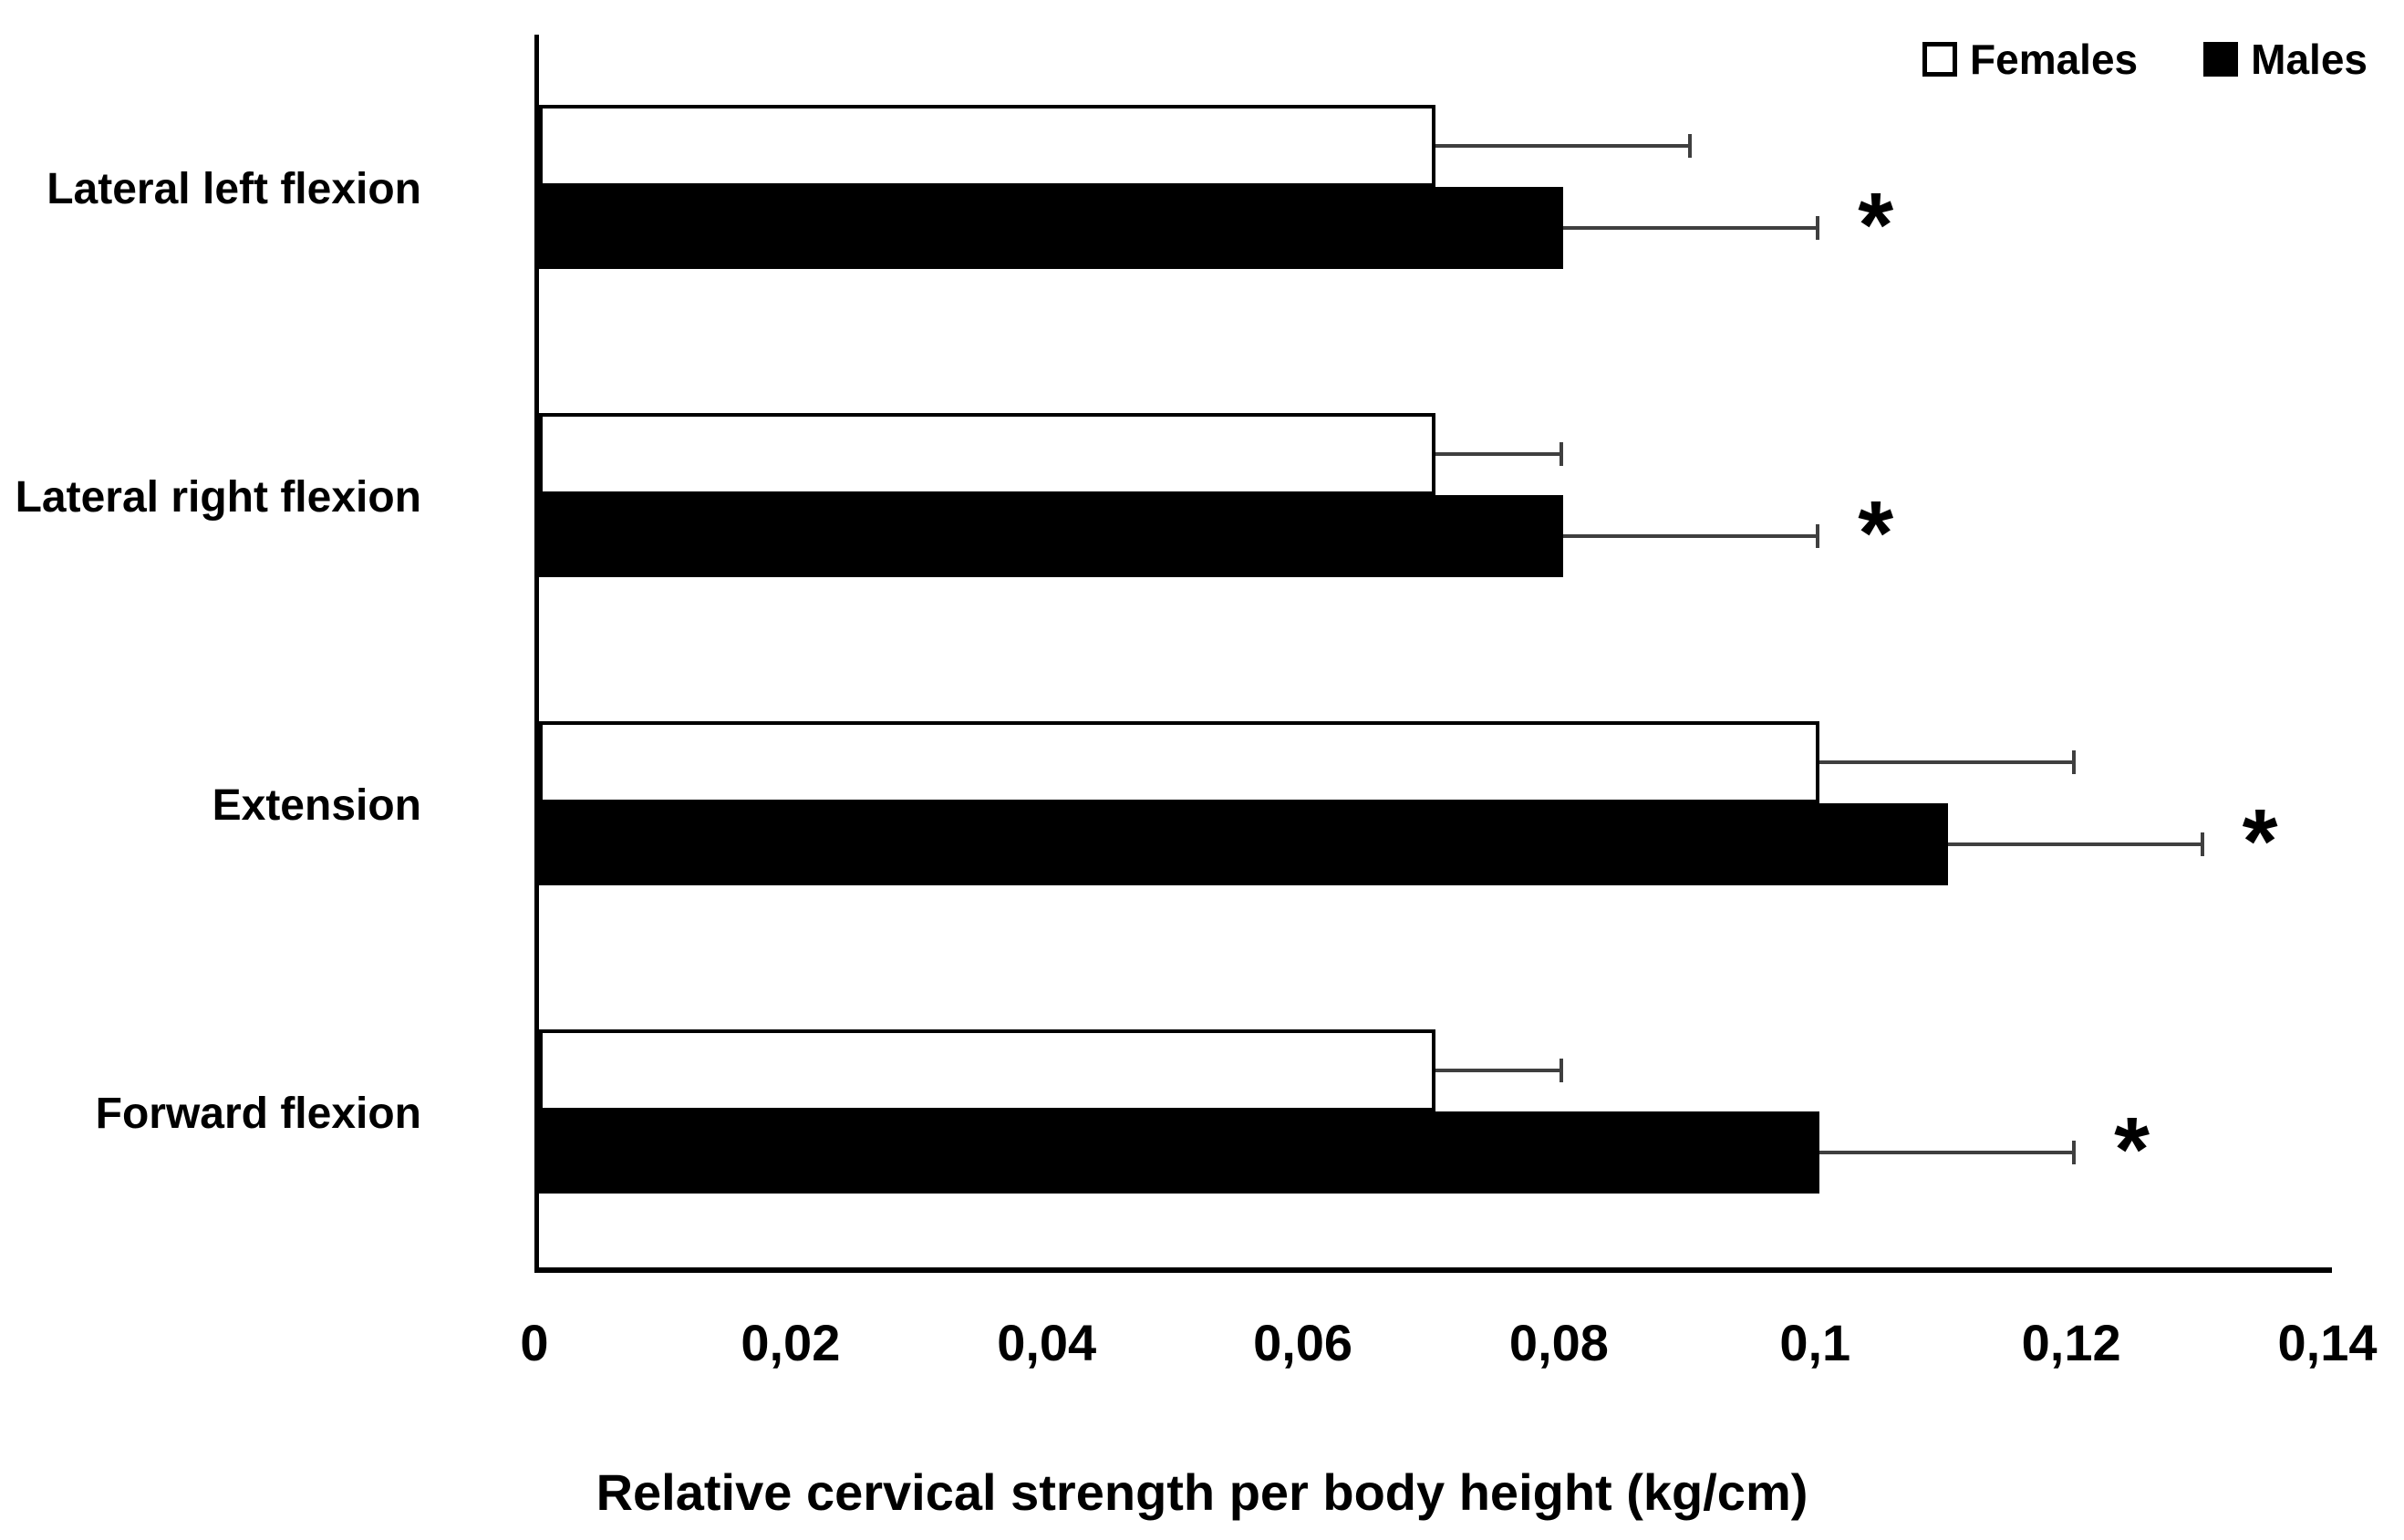 The height and width of the screenshot is (1540, 2404). I want to click on legend-label-females: Females, so click(2054, 60).